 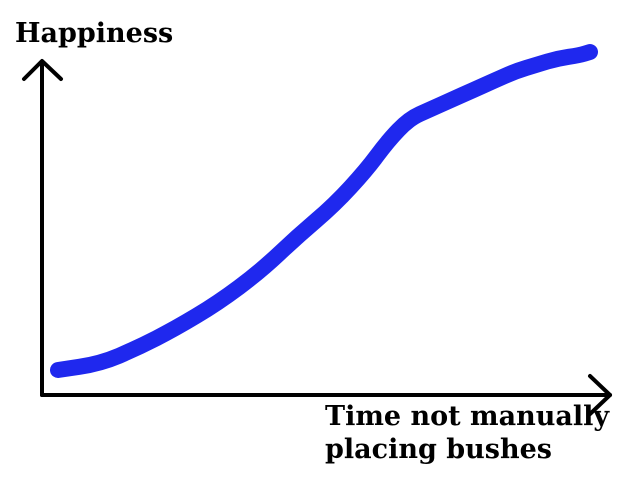 What do you see at coordinates (467, 433) in the screenshot?
I see `x-axis-label: Time not manually placing bushes` at bounding box center [467, 433].